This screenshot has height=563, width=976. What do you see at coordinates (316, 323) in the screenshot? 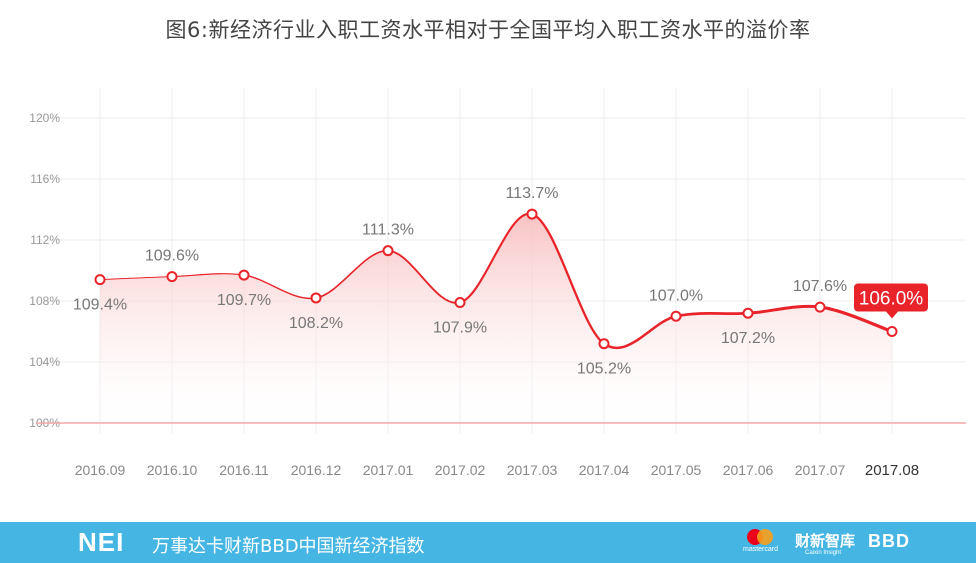
I see `data-label: 108.2%` at bounding box center [316, 323].